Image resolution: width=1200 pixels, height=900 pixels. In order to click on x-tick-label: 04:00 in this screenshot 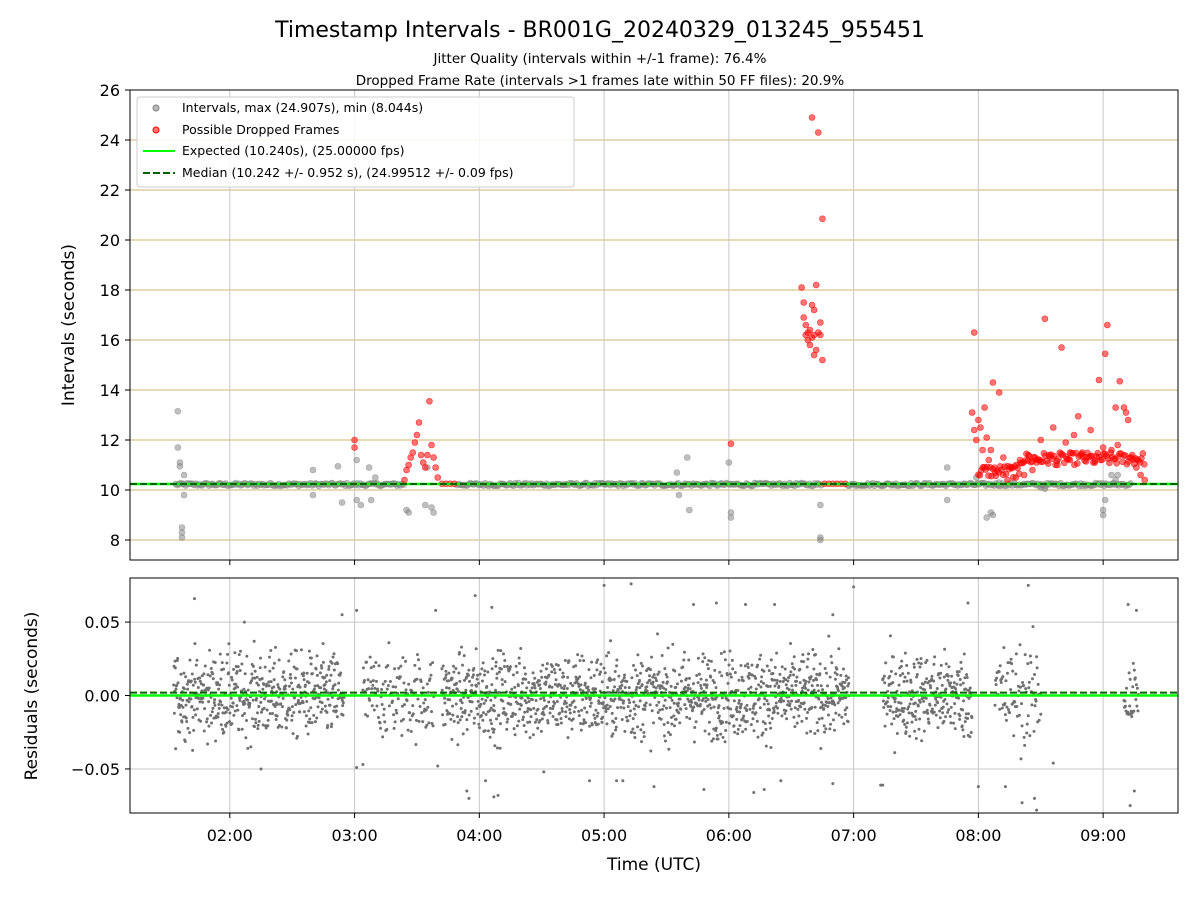, I will do `click(479, 835)`.